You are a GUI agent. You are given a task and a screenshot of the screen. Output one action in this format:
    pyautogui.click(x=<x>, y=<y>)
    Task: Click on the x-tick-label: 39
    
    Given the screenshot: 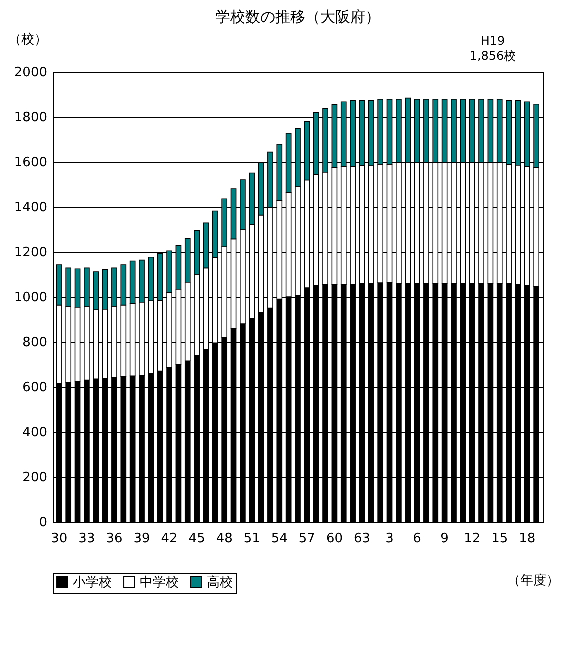 What is the action you would take?
    pyautogui.click(x=142, y=539)
    